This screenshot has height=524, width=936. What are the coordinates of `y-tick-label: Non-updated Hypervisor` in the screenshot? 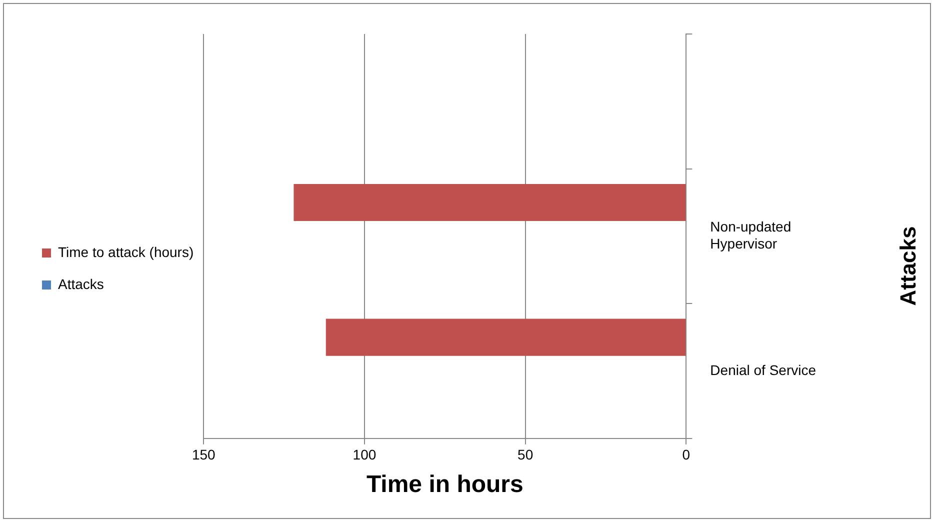 It's located at (751, 235).